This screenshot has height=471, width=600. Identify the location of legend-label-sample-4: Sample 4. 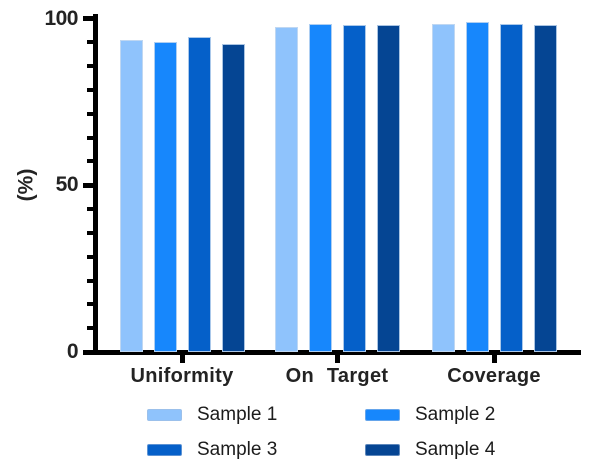
(455, 449).